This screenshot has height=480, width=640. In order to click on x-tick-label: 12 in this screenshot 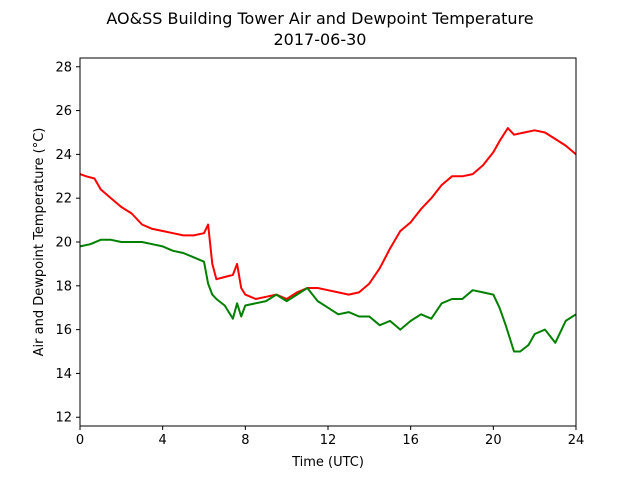, I will do `click(328, 440)`.